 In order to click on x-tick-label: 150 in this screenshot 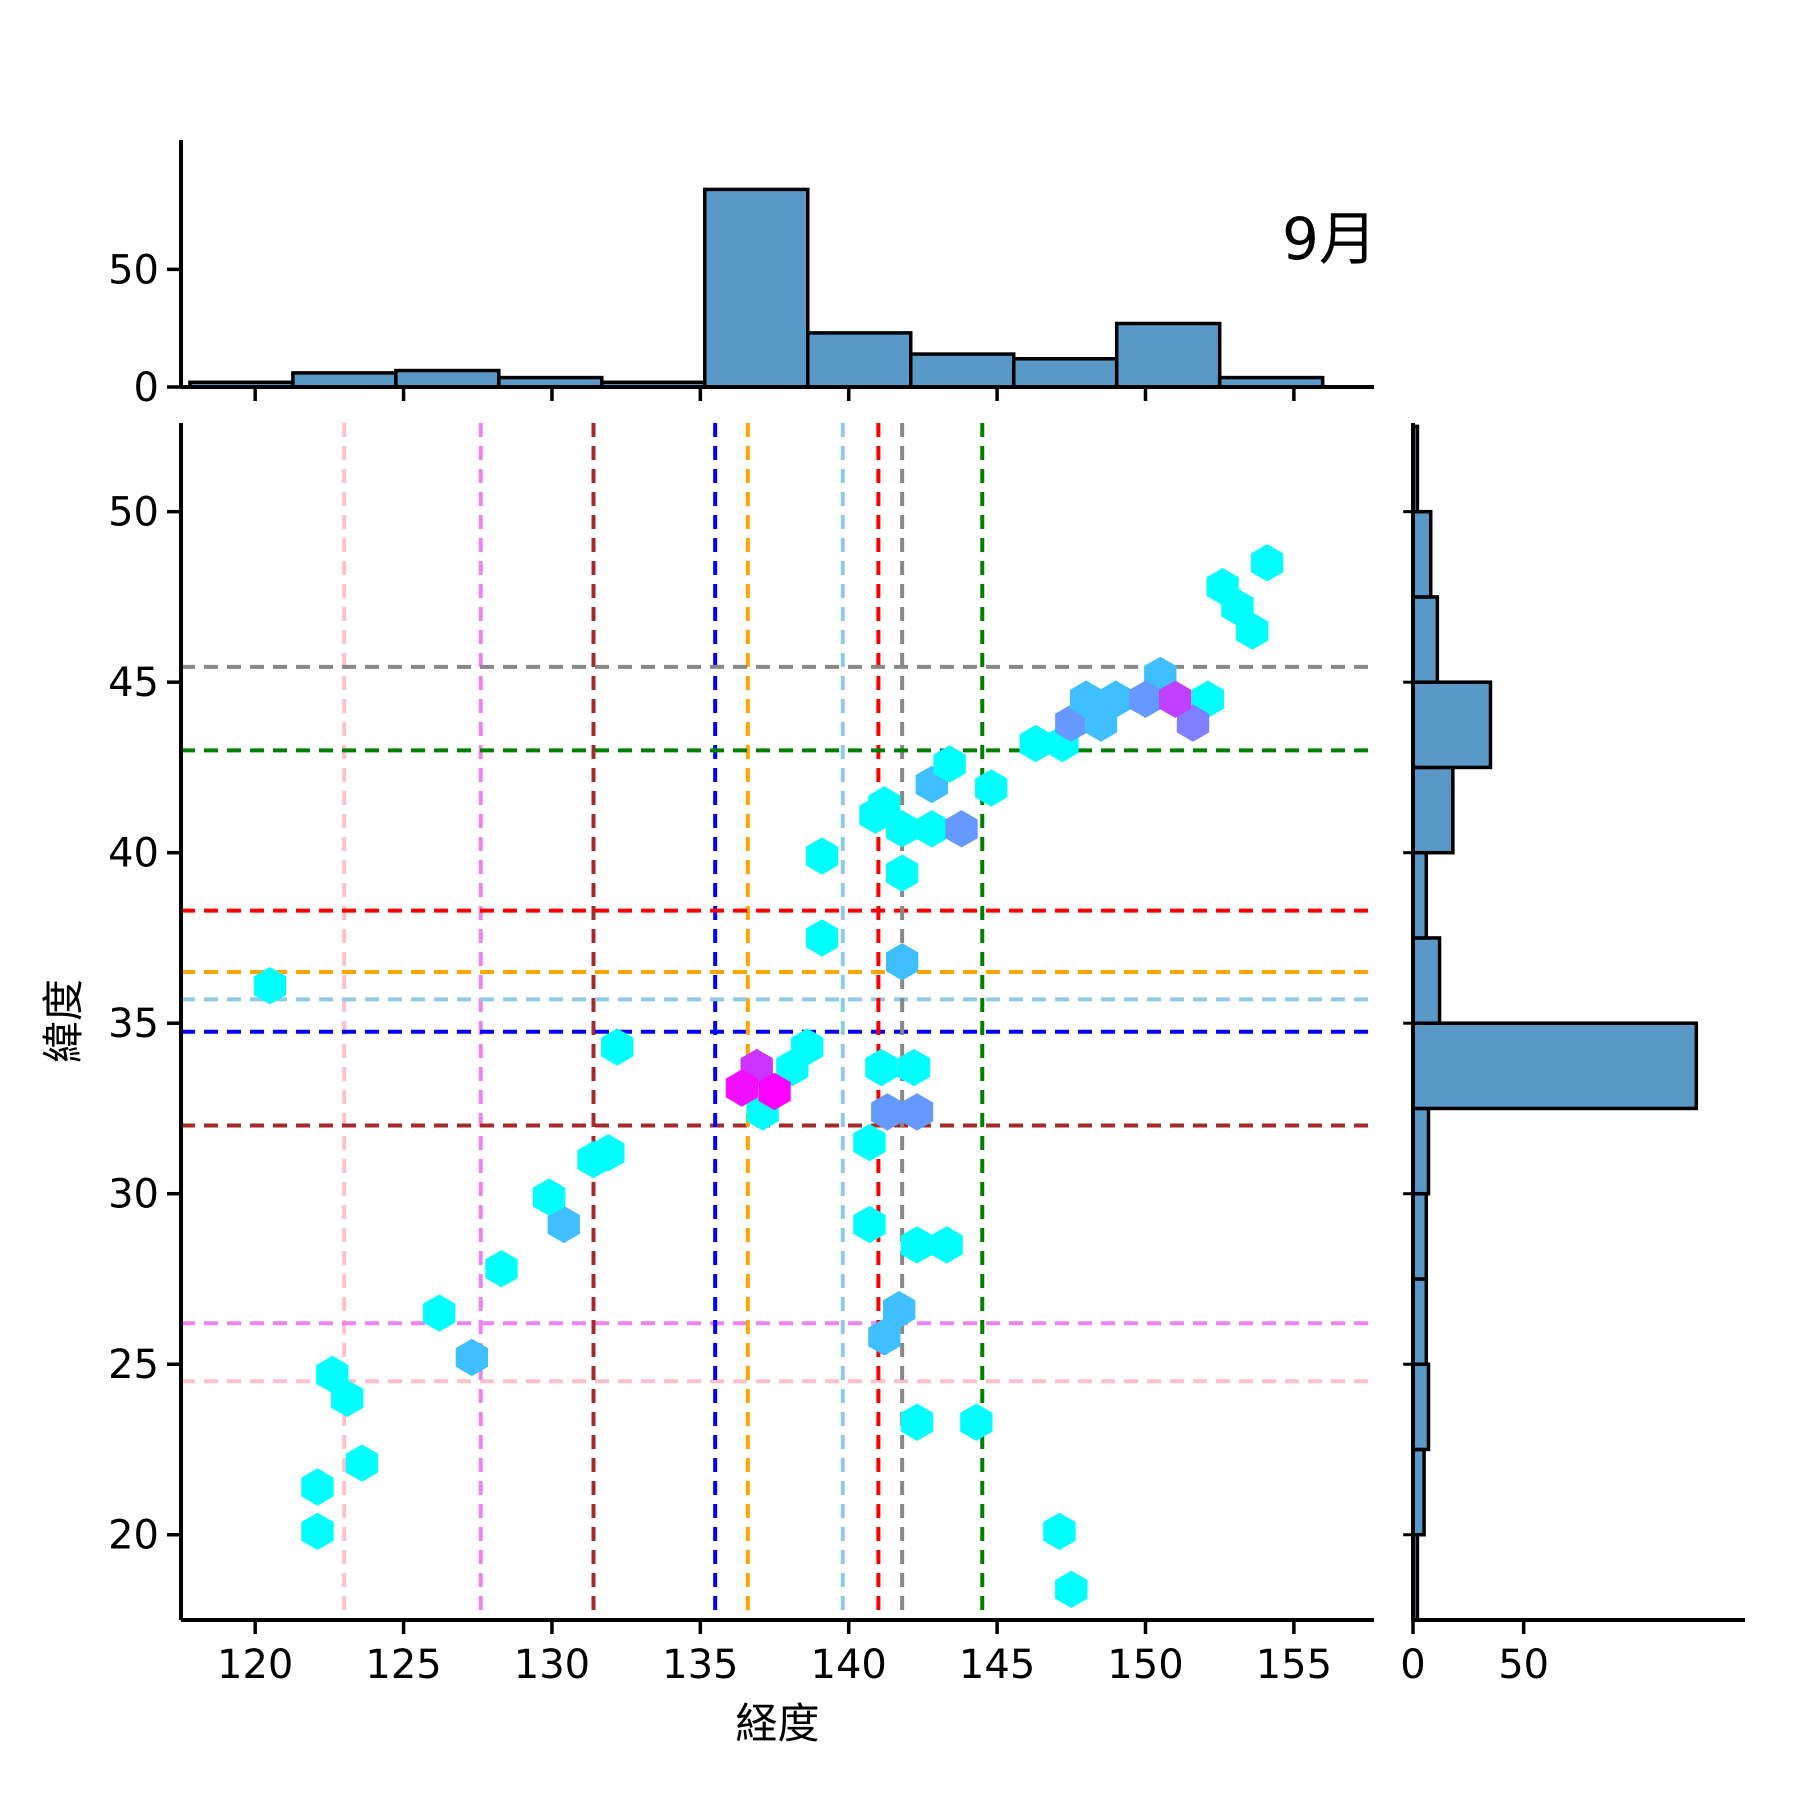, I will do `click(1145, 1665)`.